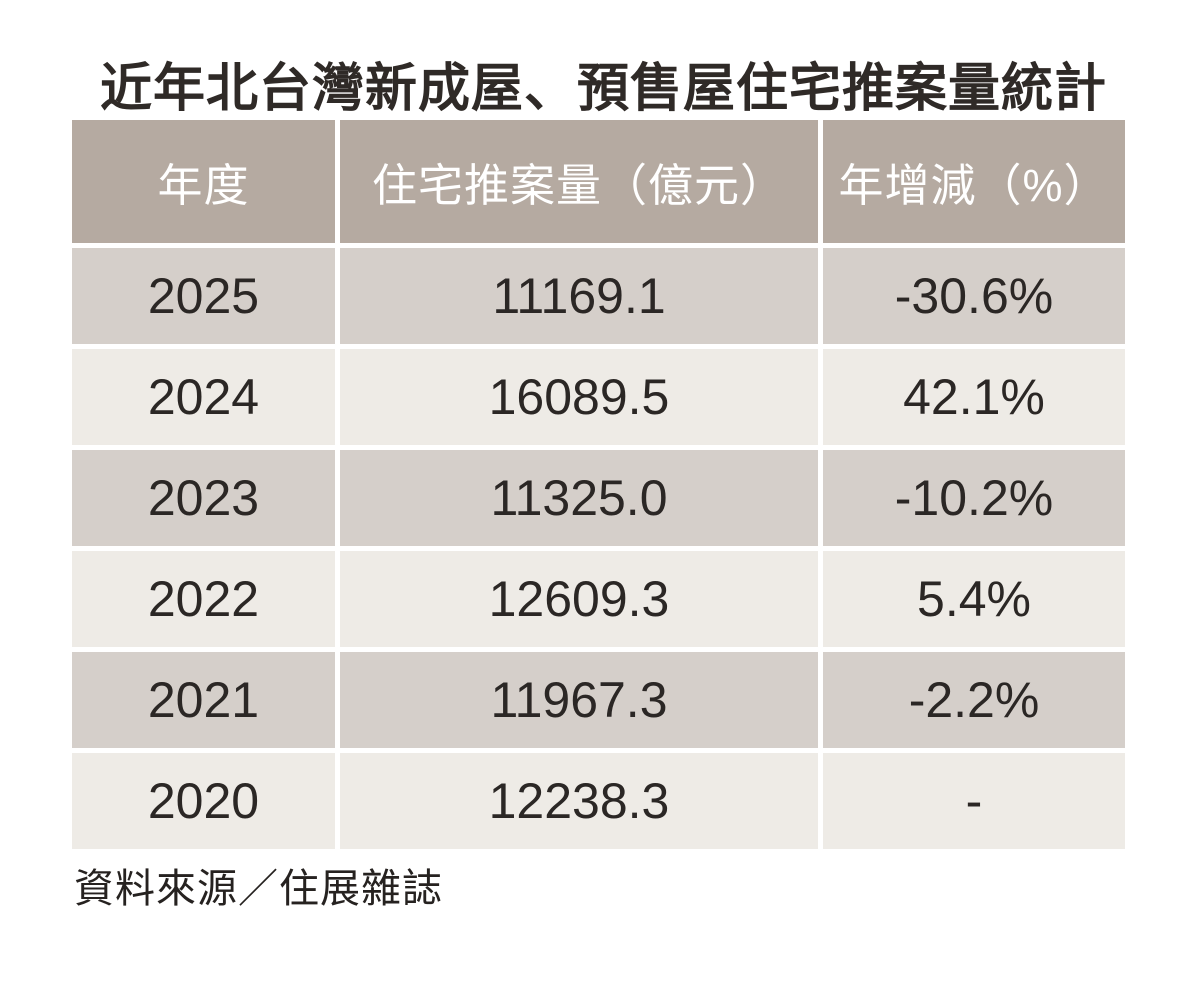  Describe the element at coordinates (974, 599) in the screenshot. I see `change-cell: 5.4%` at that location.